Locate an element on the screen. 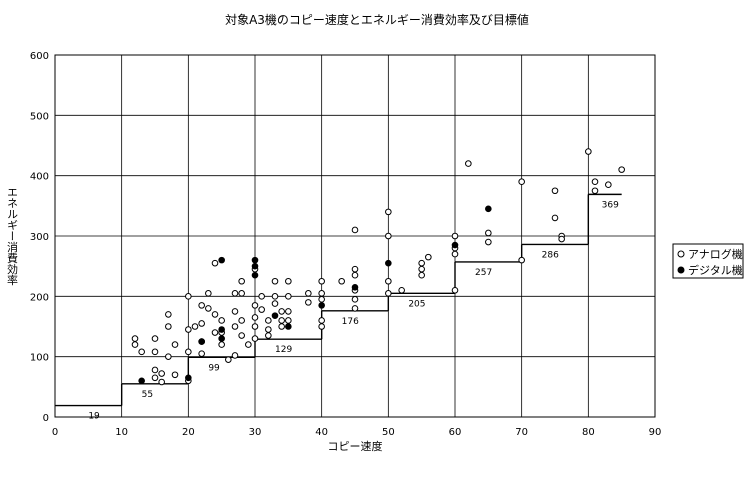  y-axis-ticks: 0 100 200 300 400 500 600 is located at coordinates (39, 237).